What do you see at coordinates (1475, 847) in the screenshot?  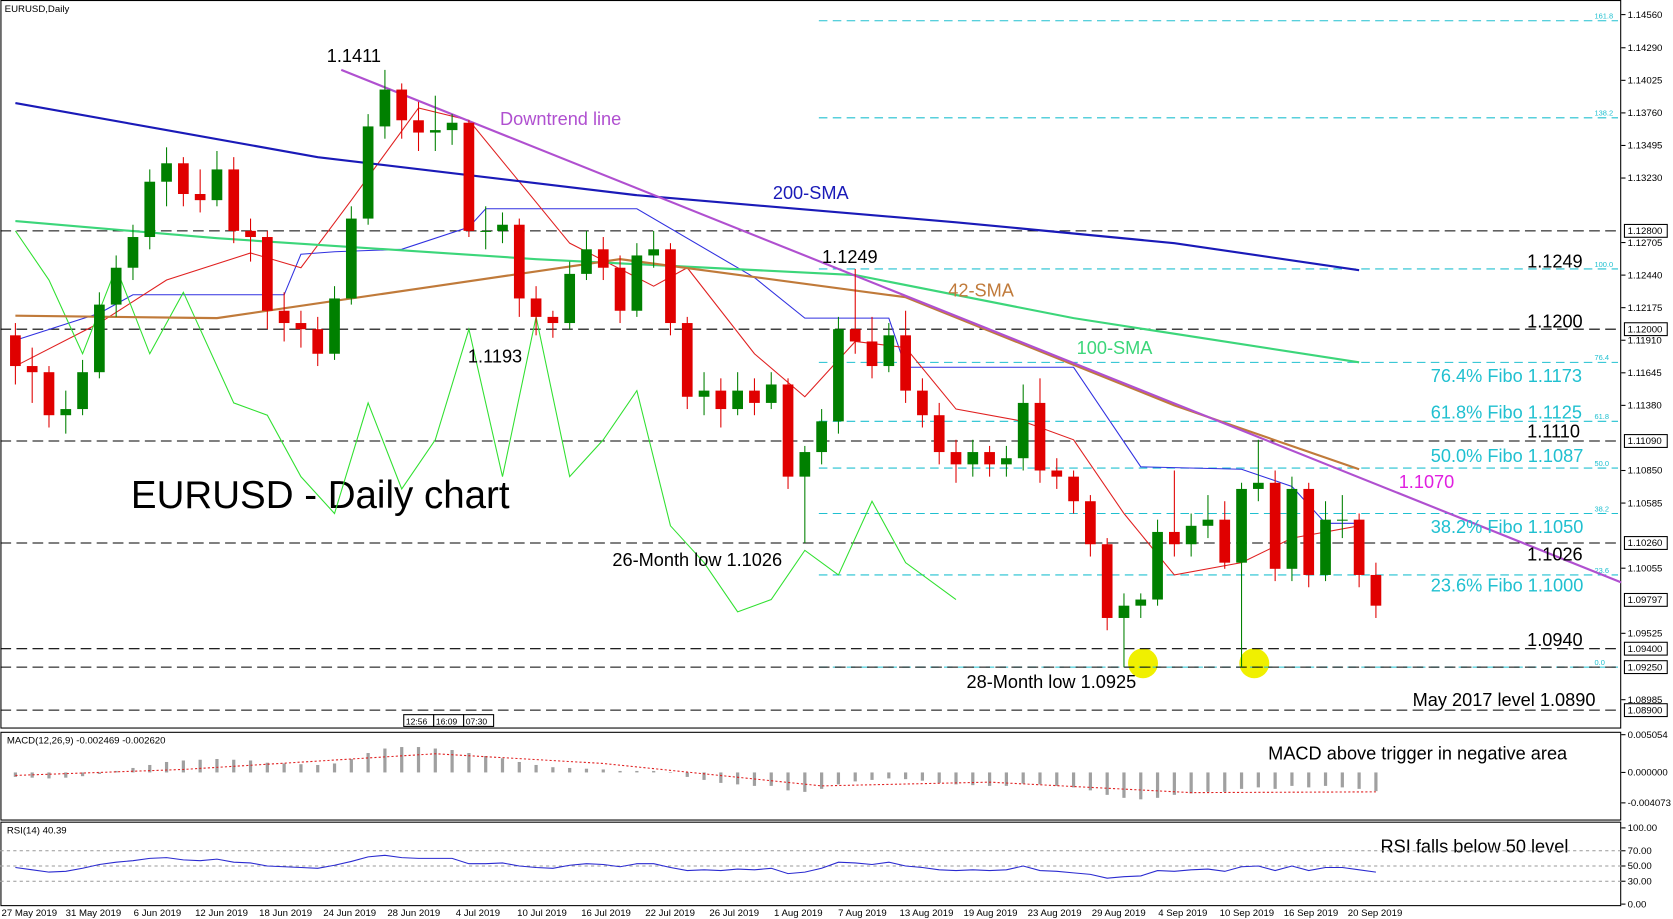 I see `rsi-note: RSI falls below 50 level` at bounding box center [1475, 847].